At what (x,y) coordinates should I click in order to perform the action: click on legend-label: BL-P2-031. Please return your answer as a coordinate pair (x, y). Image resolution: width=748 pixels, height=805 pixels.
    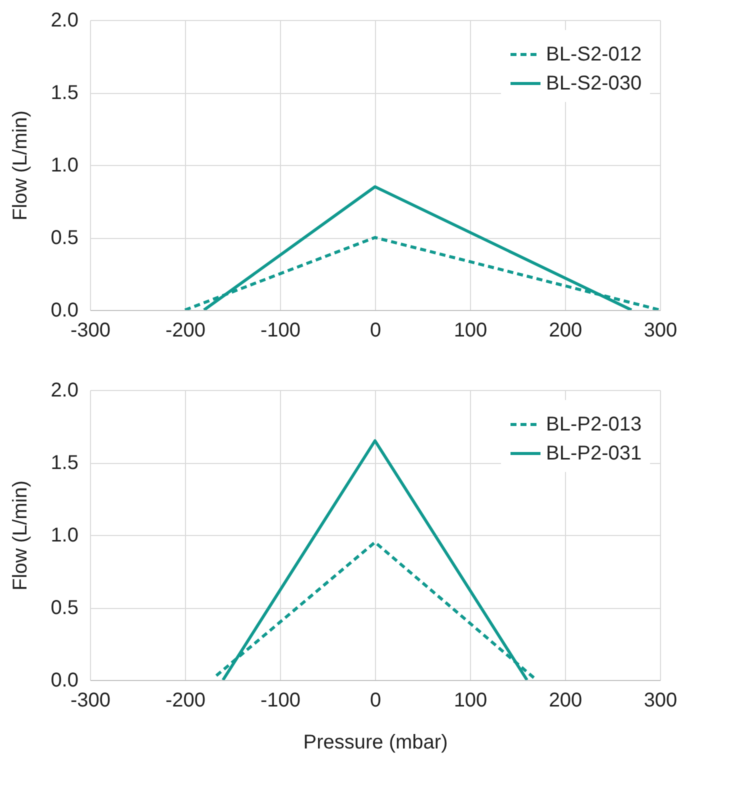
    Looking at the image, I should click on (594, 453).